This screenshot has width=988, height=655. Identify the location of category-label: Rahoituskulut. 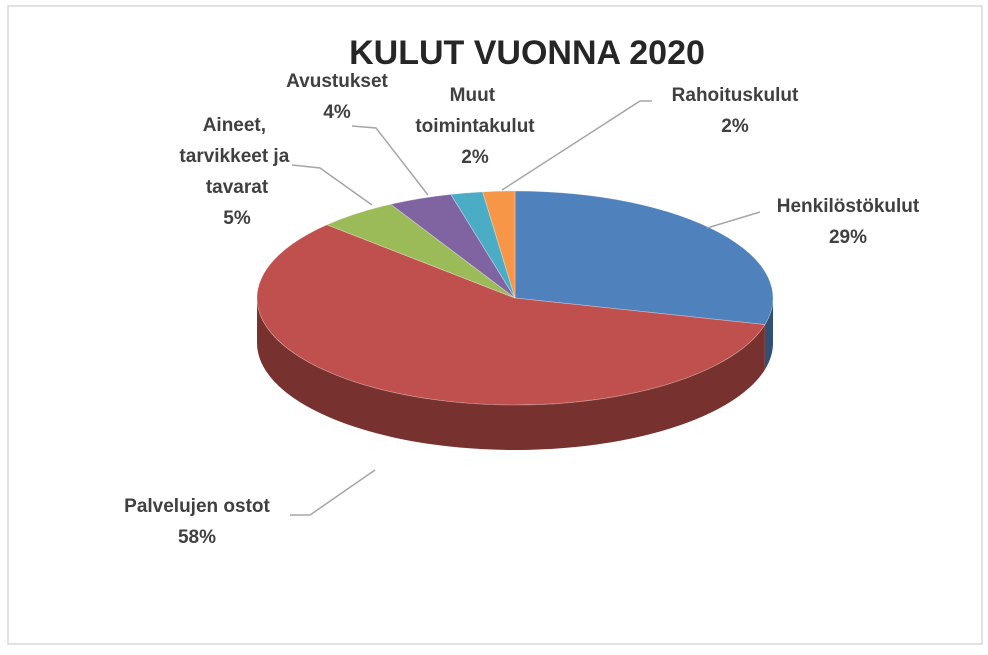
(735, 95).